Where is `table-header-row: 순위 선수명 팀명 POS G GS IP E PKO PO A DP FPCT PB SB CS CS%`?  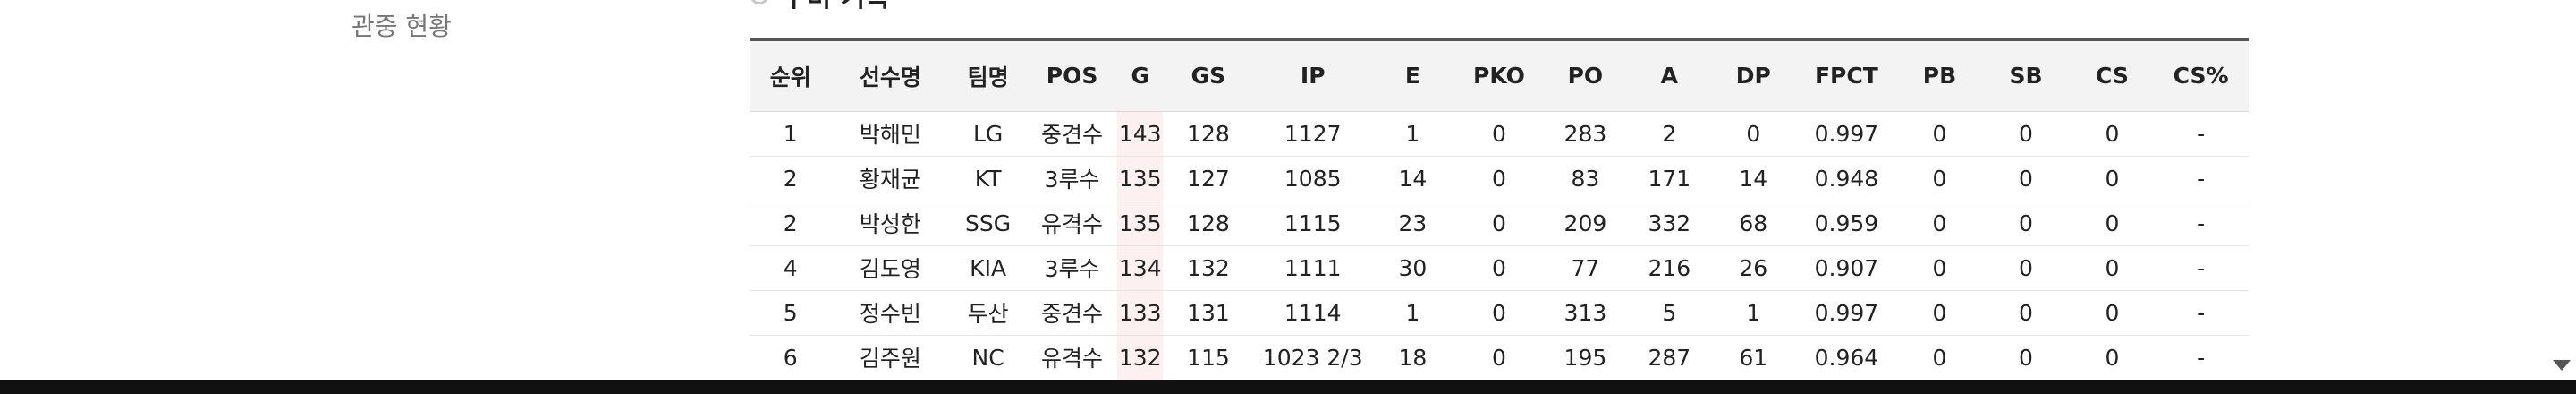 table-header-row: 순위 선수명 팀명 POS G GS IP E PKO PO A DP FPCT PB SB CS CS% is located at coordinates (1499, 75).